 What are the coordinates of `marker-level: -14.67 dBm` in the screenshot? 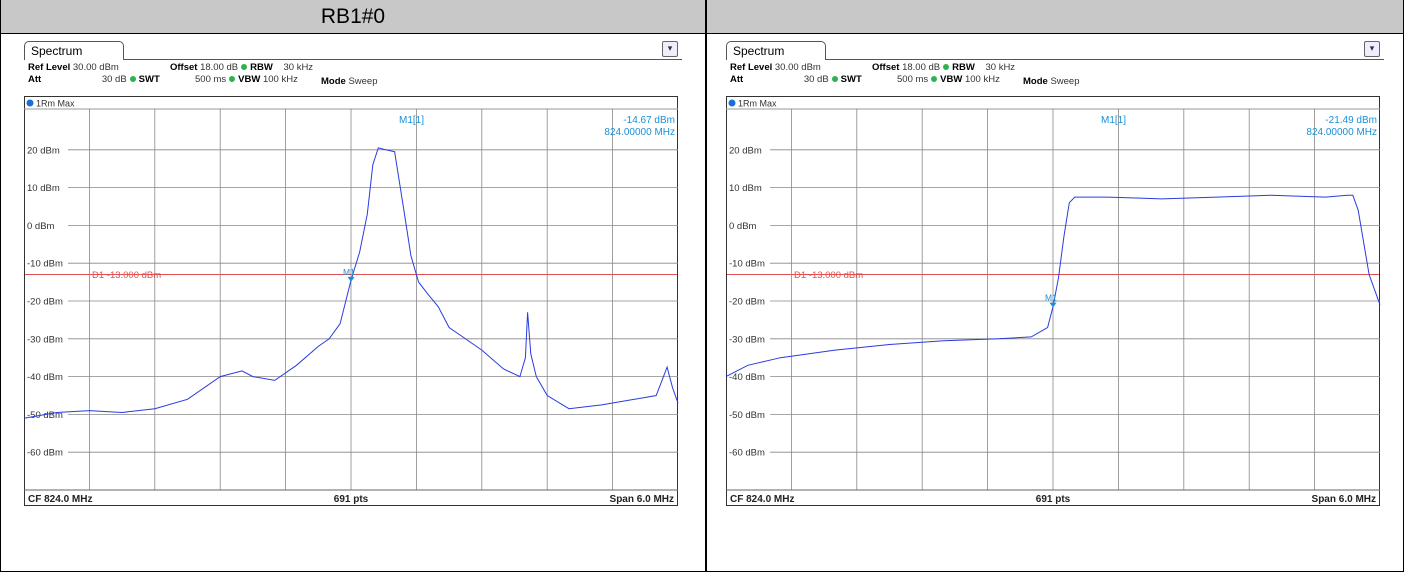 It's located at (649, 120).